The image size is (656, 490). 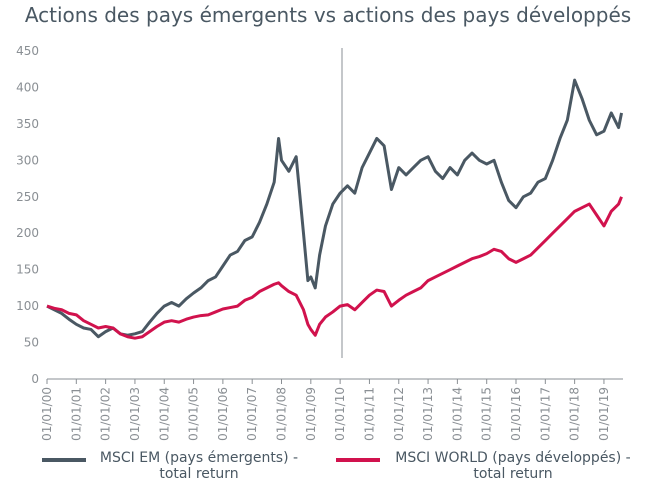 What do you see at coordinates (164, 414) in the screenshot?
I see `x-tick-label: 01/01/04` at bounding box center [164, 414].